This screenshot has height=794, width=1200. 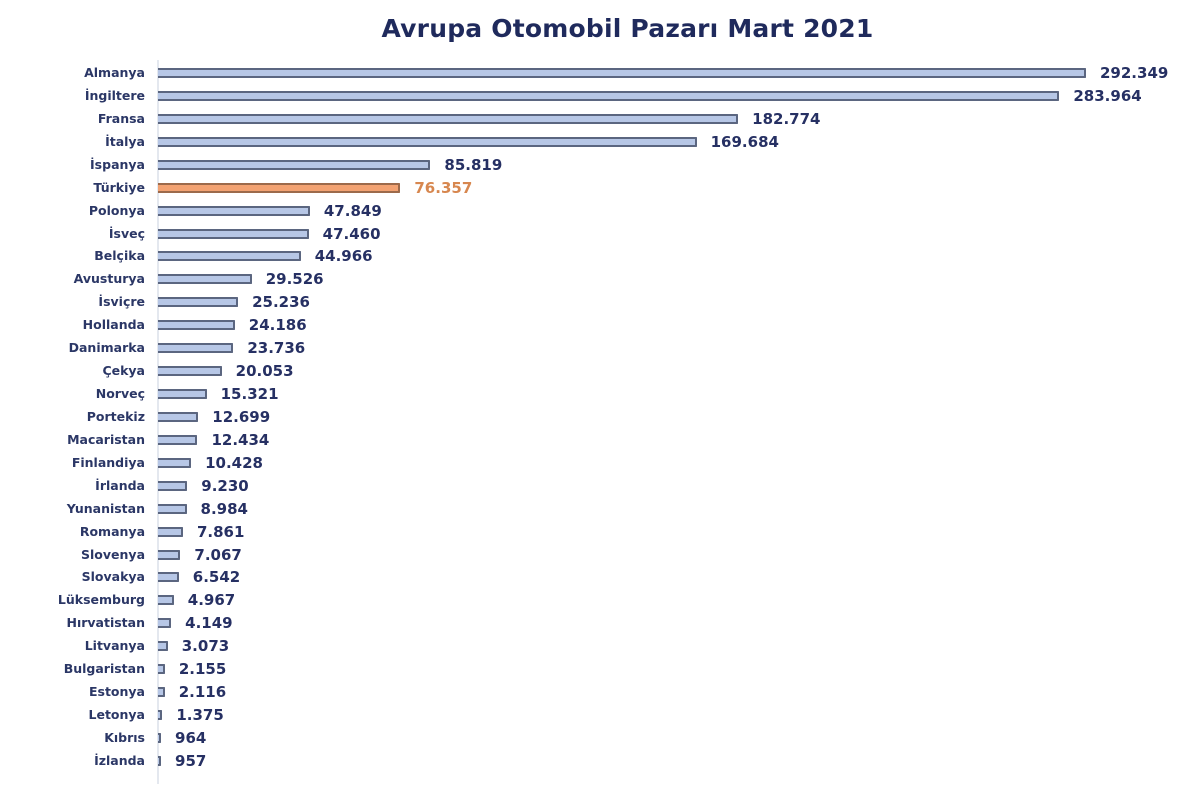 What do you see at coordinates (120, 485) in the screenshot?
I see `category-label: İrlanda` at bounding box center [120, 485].